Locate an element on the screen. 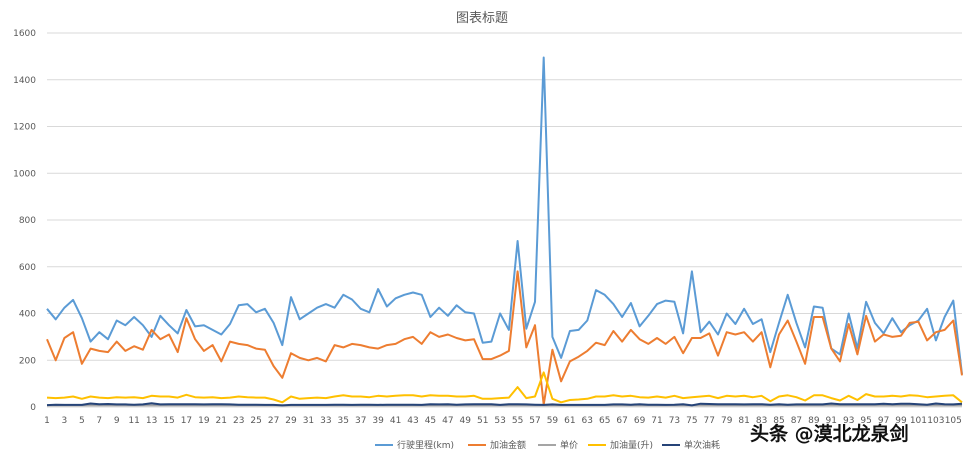 The height and width of the screenshot is (457, 965). x-tick-label: 3 is located at coordinates (65, 421).